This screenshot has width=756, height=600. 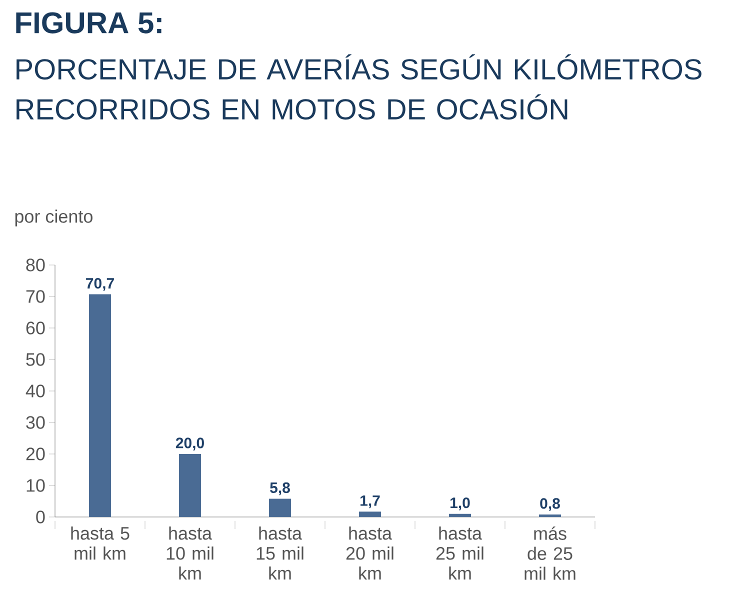 I want to click on chart-title: FIGURA 5:, so click(x=89, y=23).